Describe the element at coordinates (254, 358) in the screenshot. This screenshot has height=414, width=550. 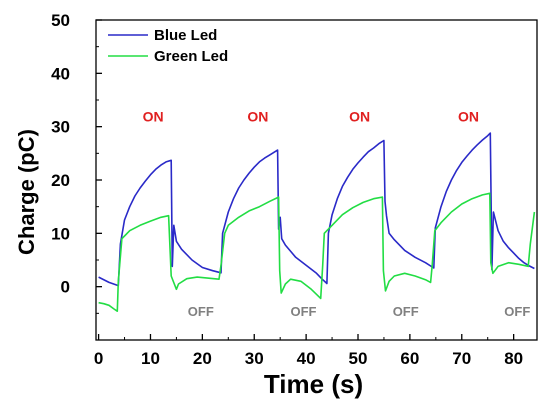
I see `x-tick-label: 30` at that location.